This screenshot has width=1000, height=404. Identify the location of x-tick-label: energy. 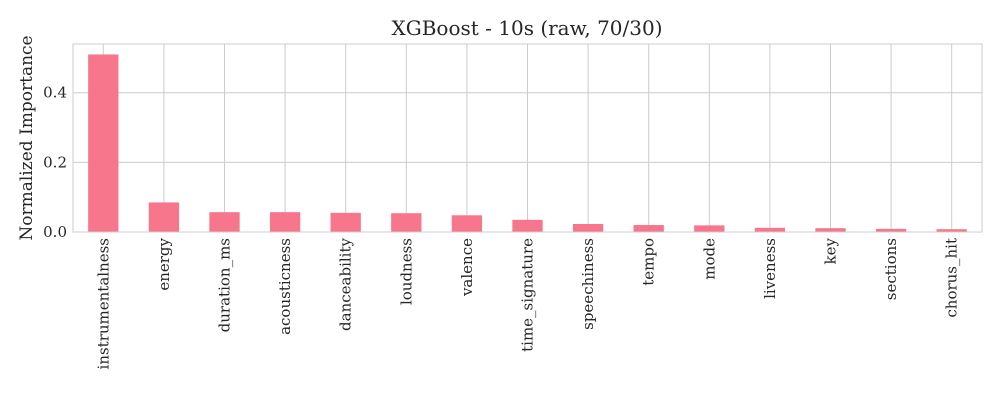
(164, 263).